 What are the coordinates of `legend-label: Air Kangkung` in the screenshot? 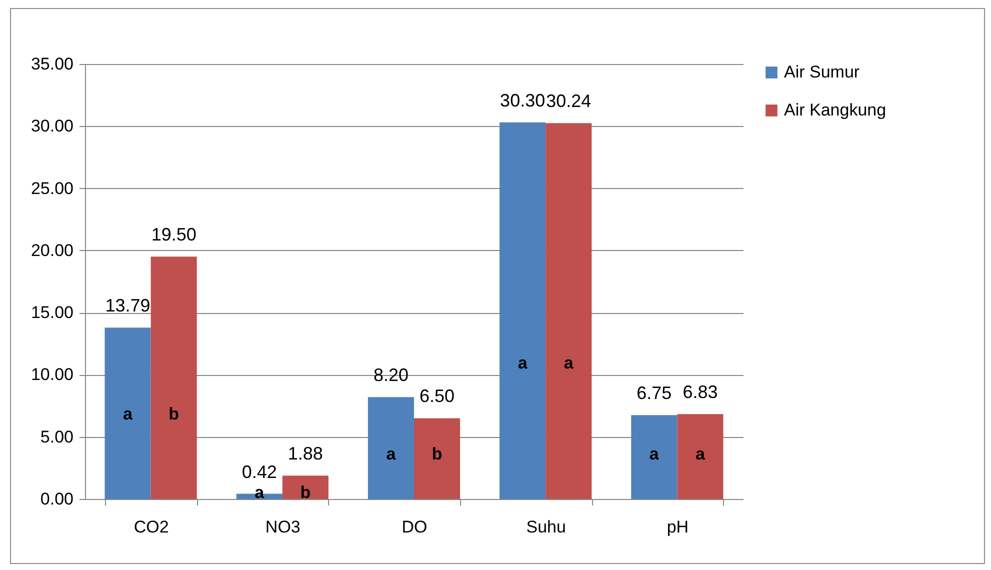 It's located at (835, 110).